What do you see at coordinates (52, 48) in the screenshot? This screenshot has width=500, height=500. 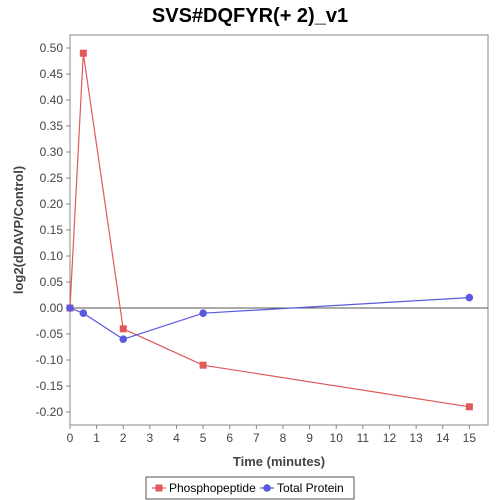 I see `y-tick-label: 0.50` at bounding box center [52, 48].